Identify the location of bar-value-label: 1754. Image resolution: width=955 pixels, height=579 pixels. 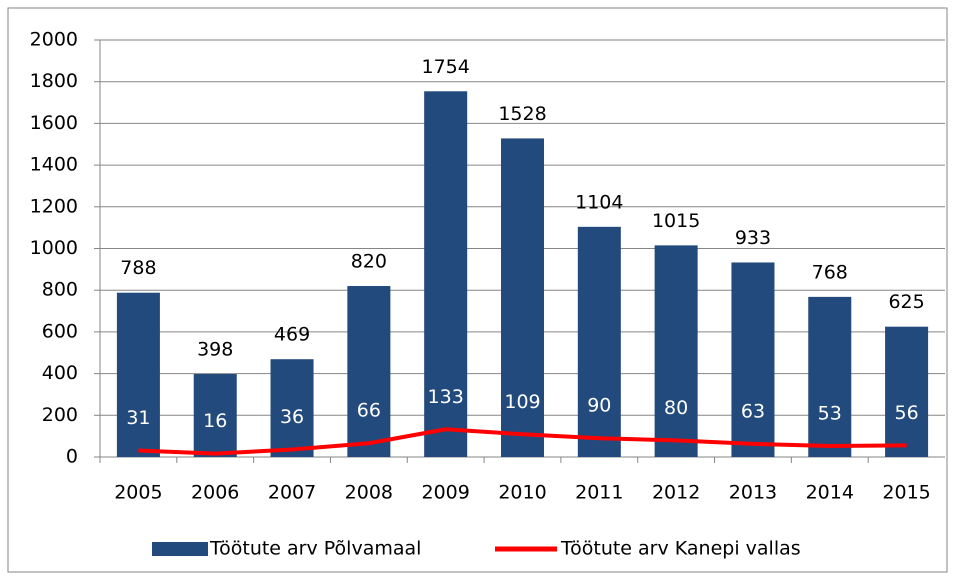
(446, 67).